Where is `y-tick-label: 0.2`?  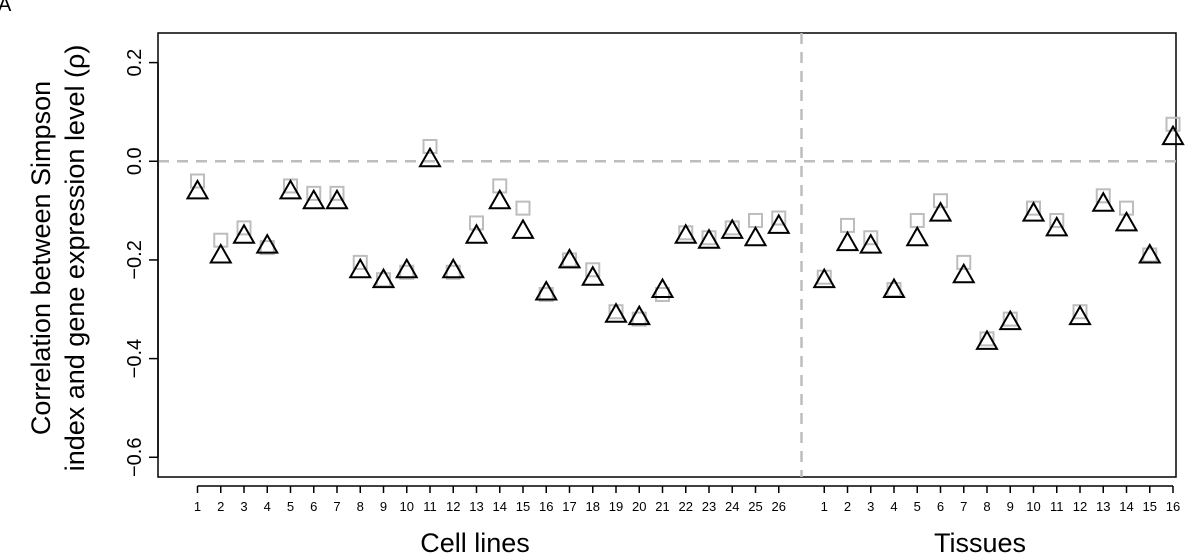 y-tick-label: 0.2 is located at coordinates (135, 63).